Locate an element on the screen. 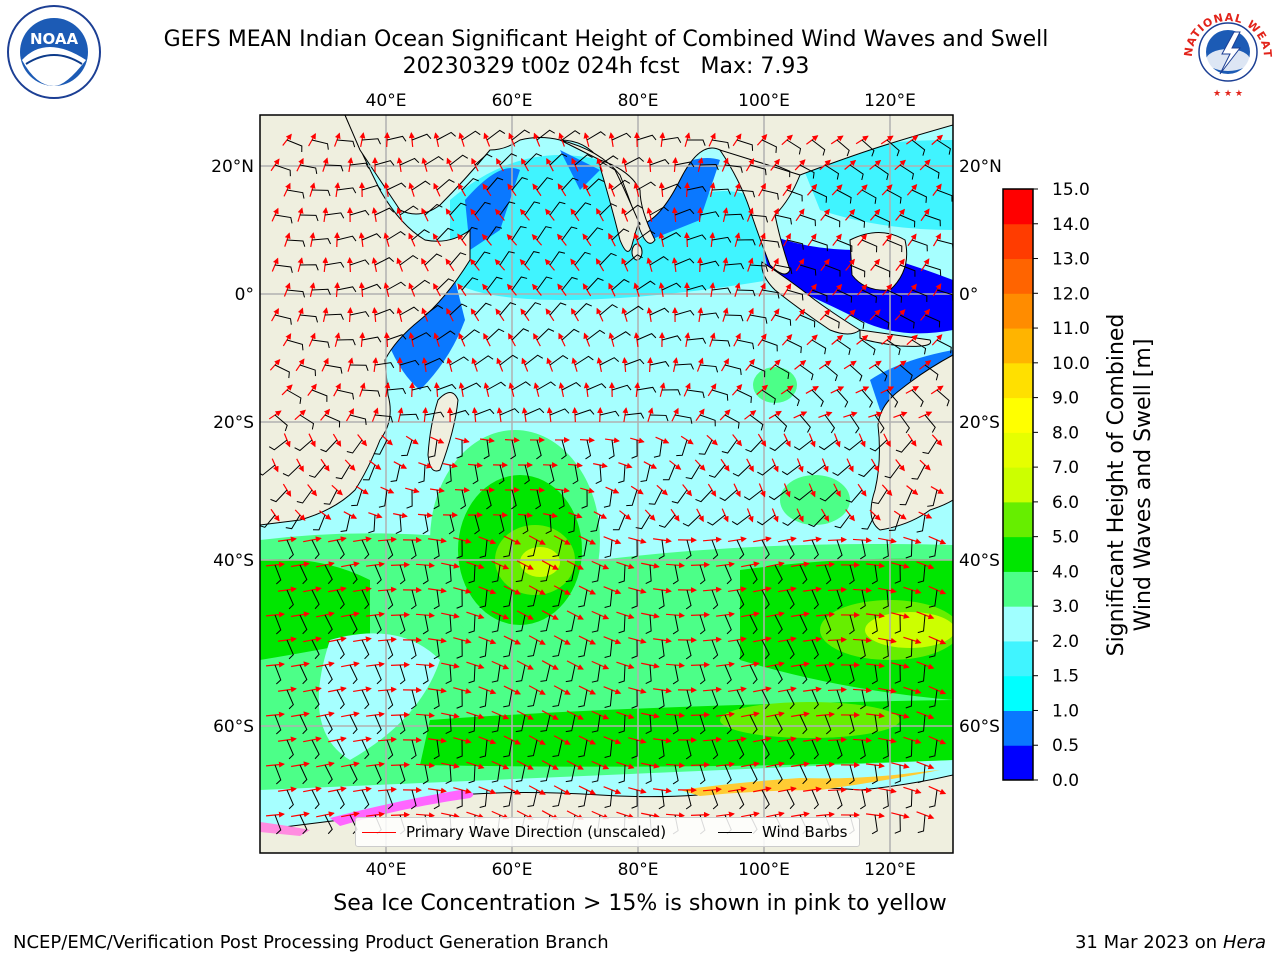 This screenshot has width=1280, height=960. lon-tick-label: 120°E is located at coordinates (890, 101).